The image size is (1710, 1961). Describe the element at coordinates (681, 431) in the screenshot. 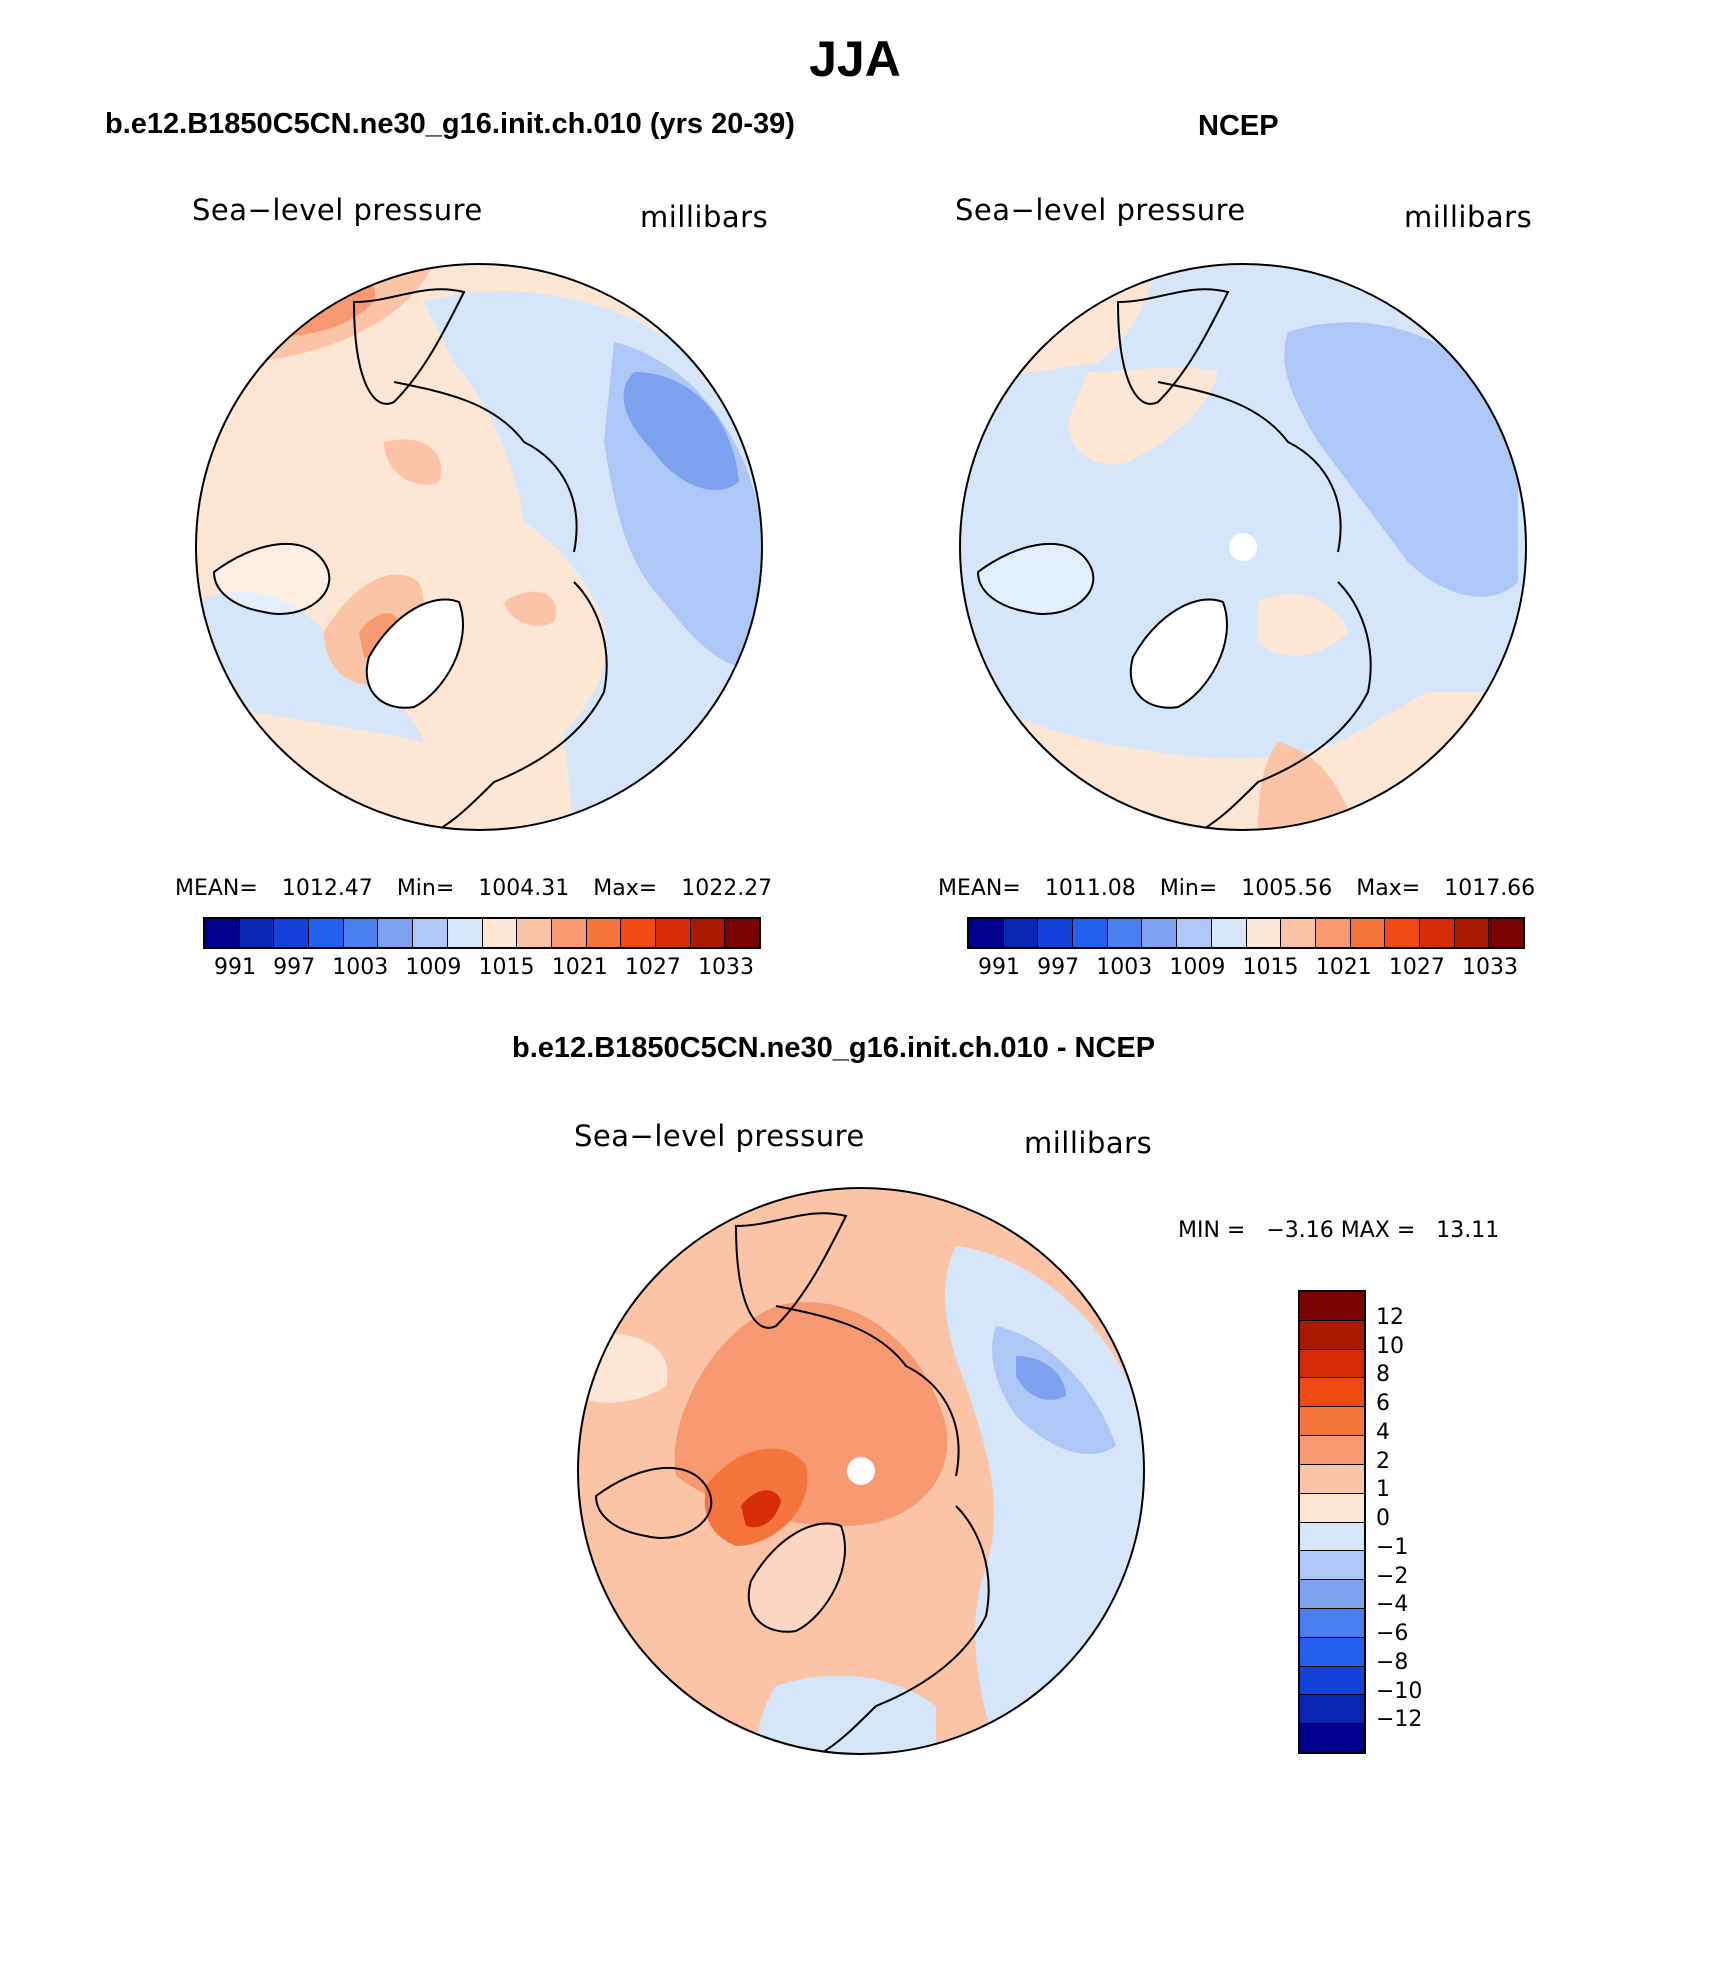

I see `model-low-pressure-core` at that location.